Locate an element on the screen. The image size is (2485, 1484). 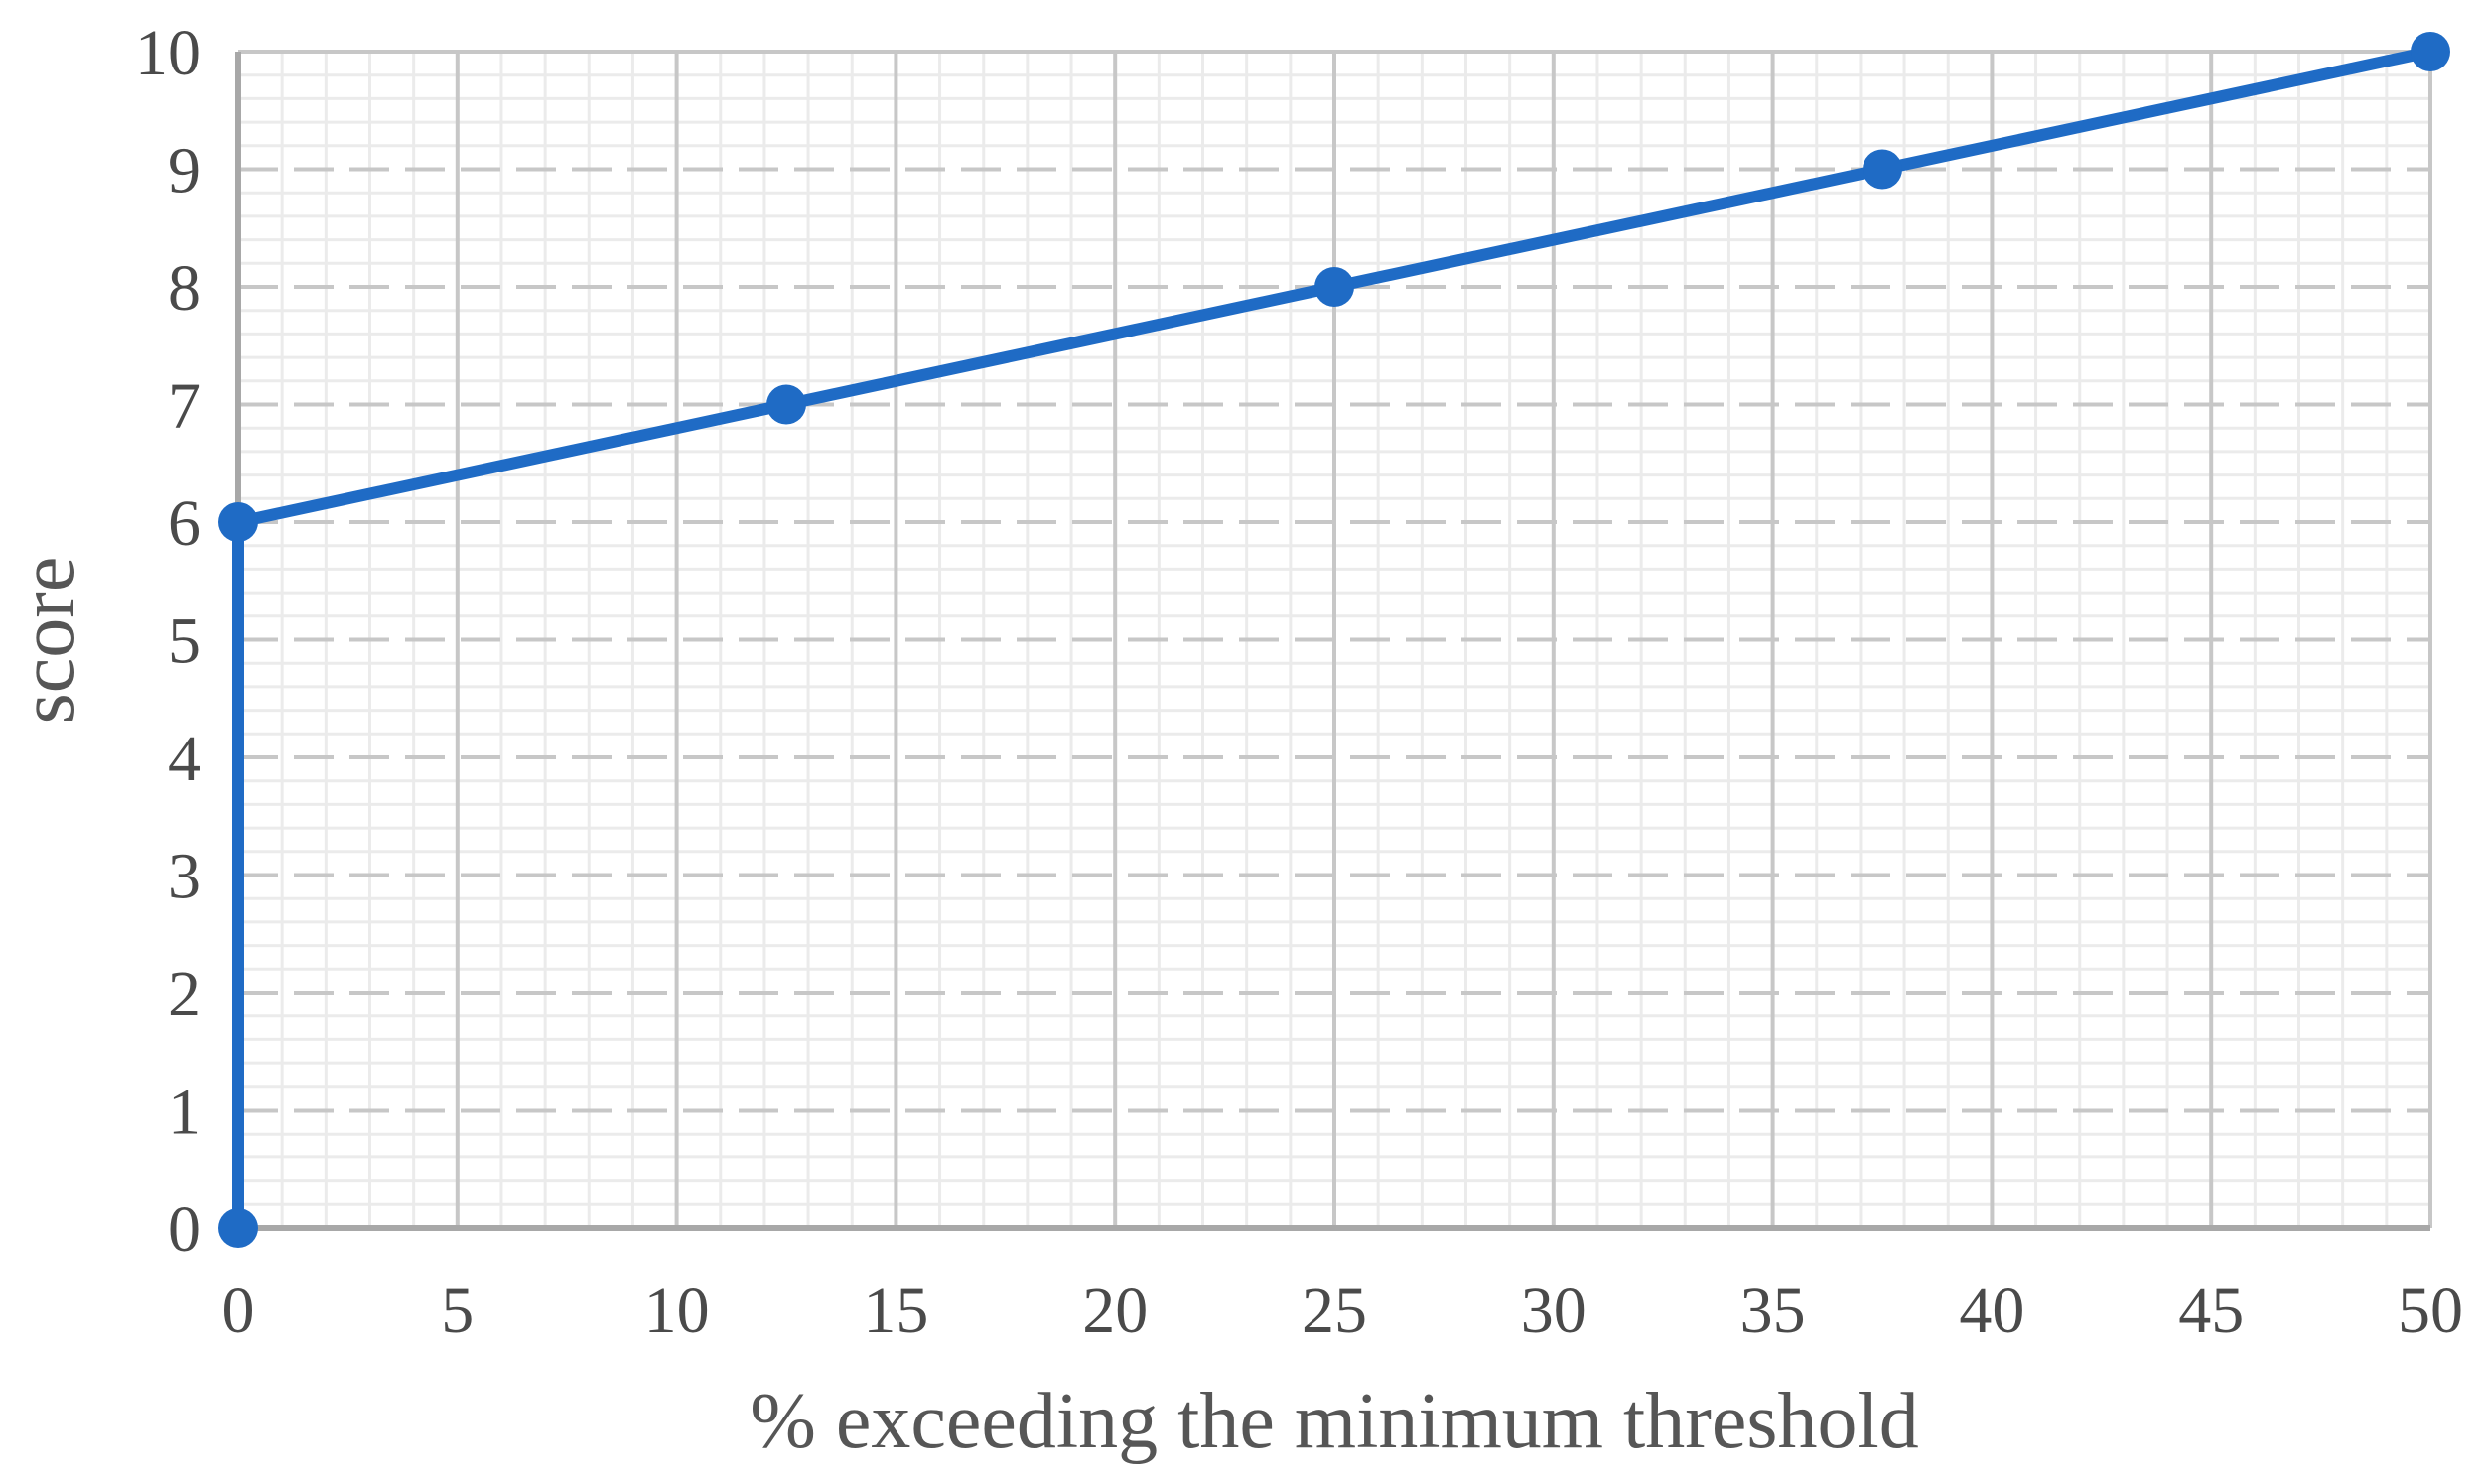
x-tick-label: 30 is located at coordinates (1554, 1311).